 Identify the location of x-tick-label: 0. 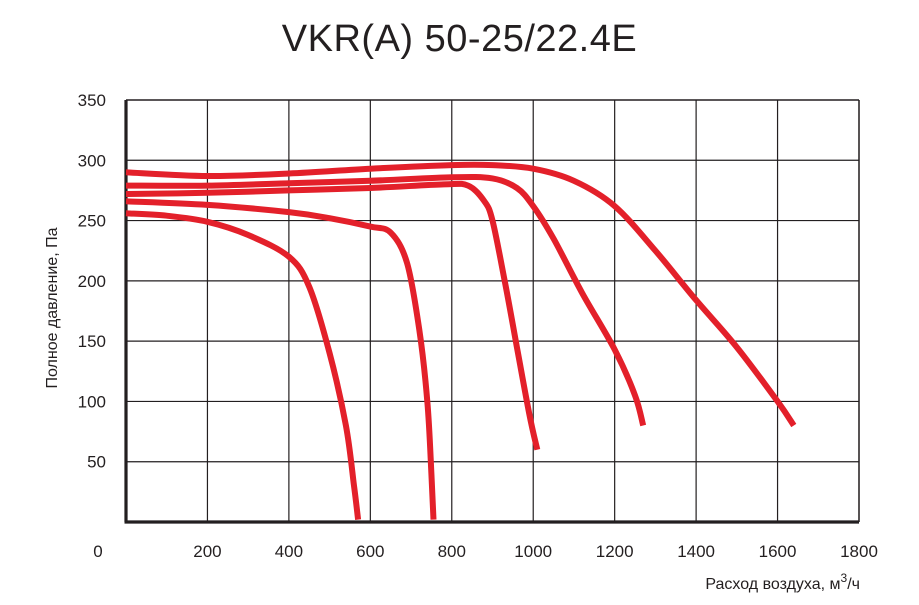
(97, 551).